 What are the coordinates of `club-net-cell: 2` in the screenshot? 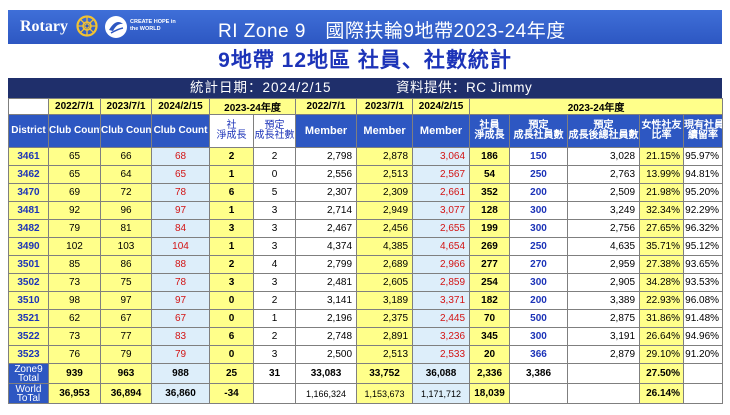 It's located at (231, 264).